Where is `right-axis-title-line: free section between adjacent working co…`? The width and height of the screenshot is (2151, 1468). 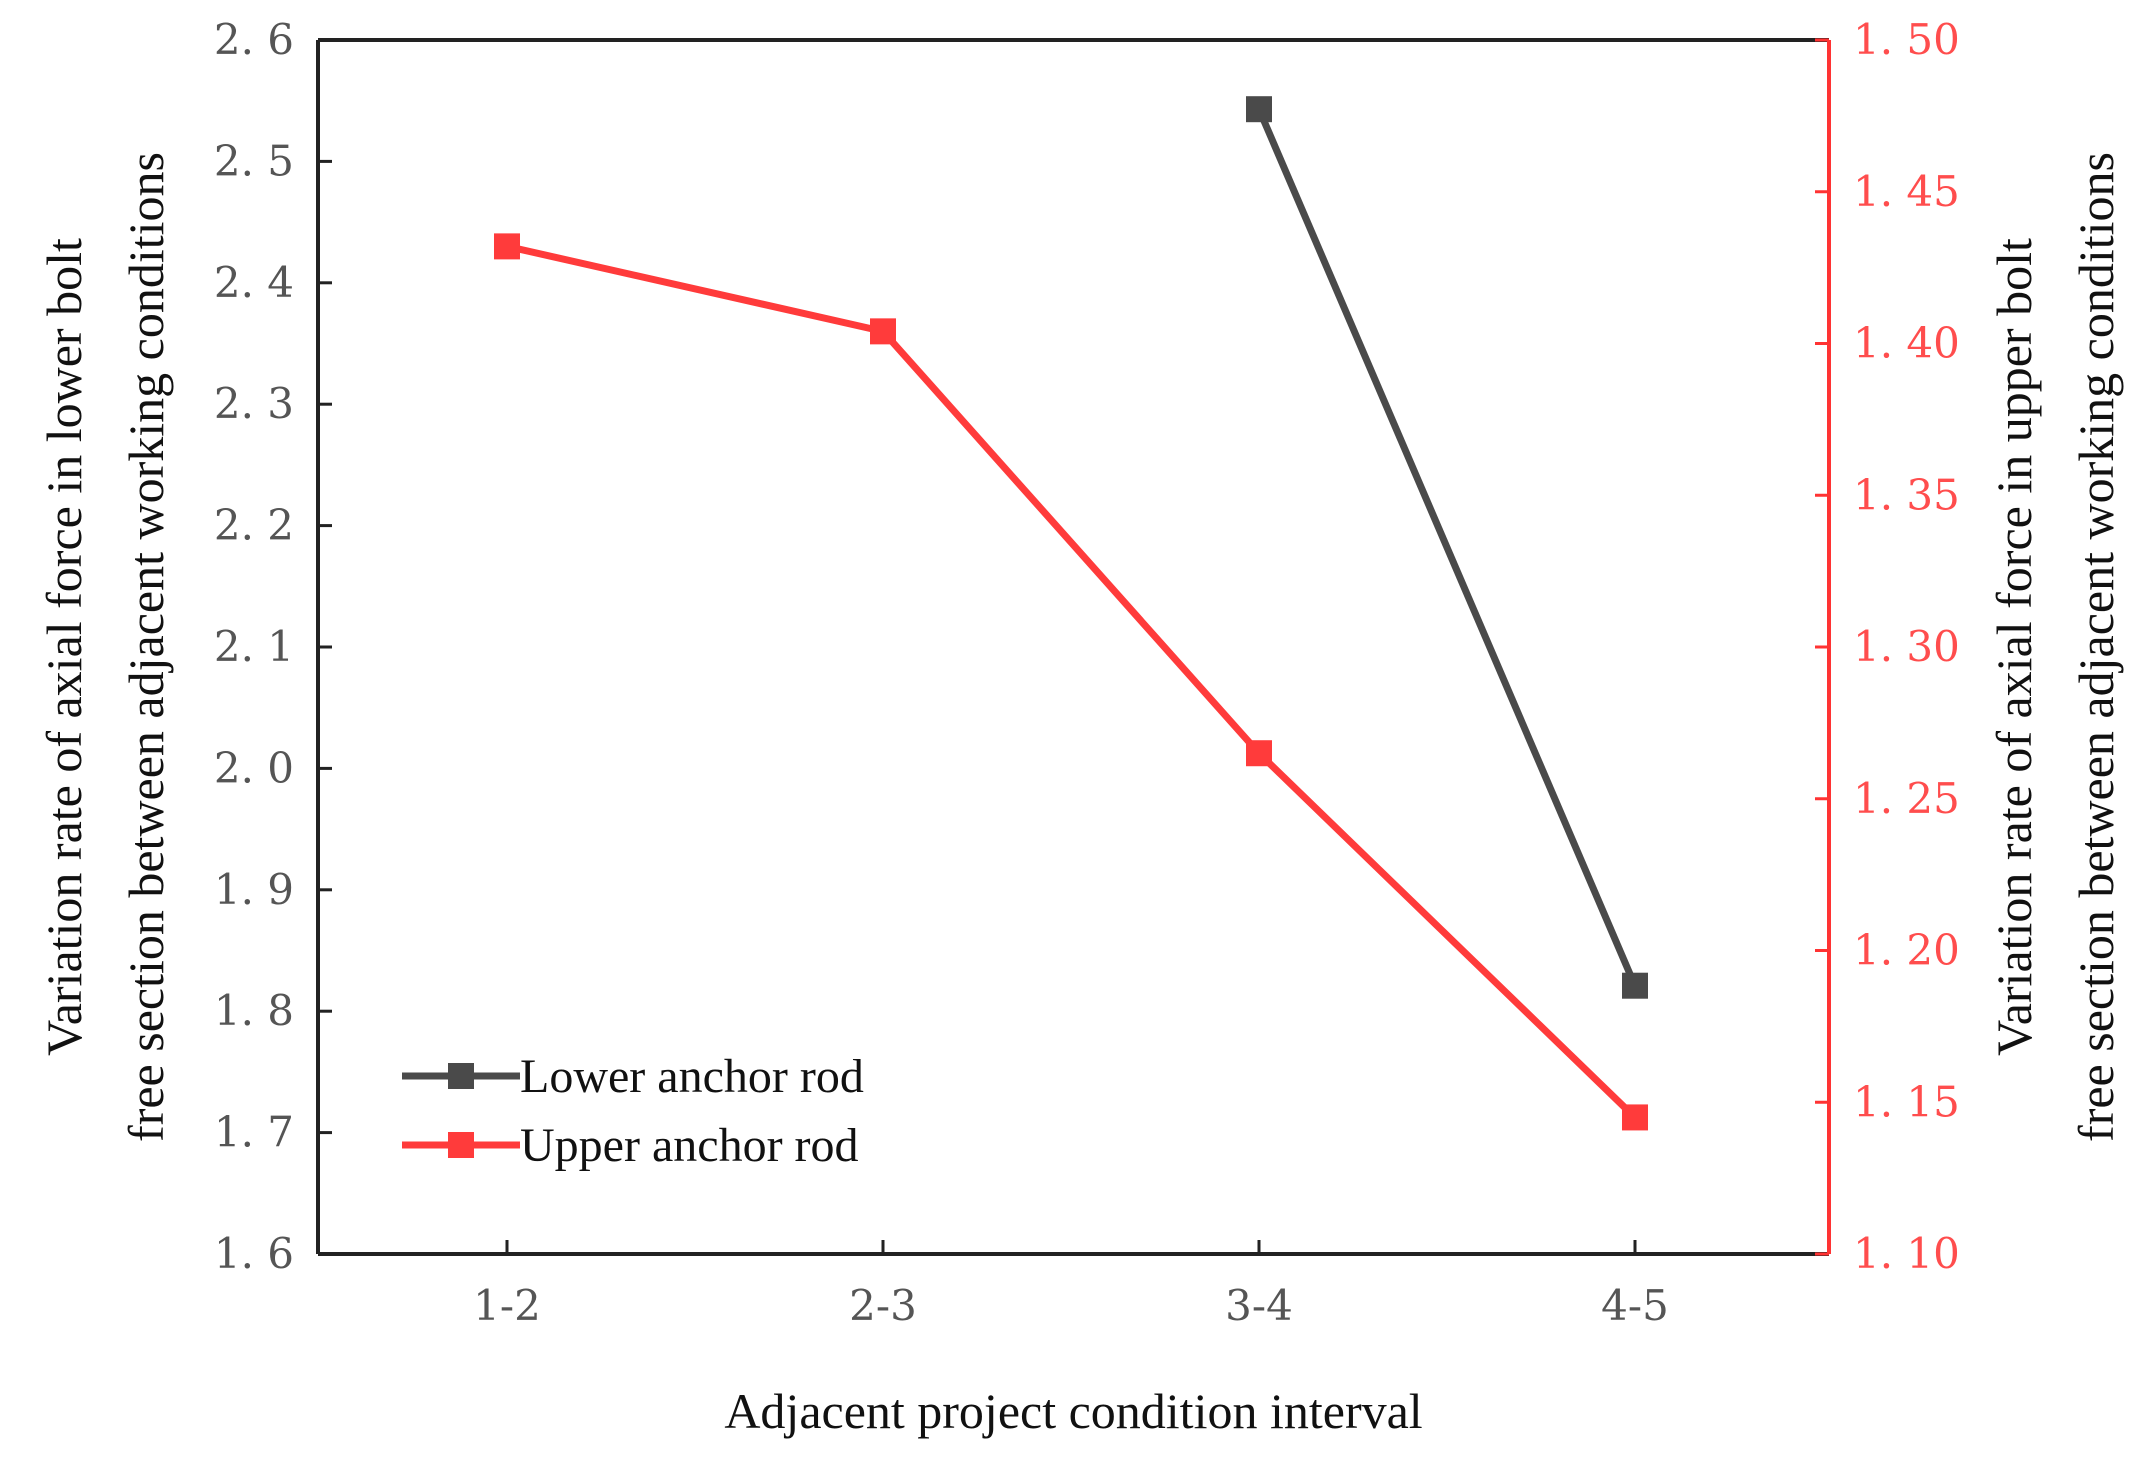 right-axis-title-line: free section between adjacent working co… is located at coordinates (2096, 647).